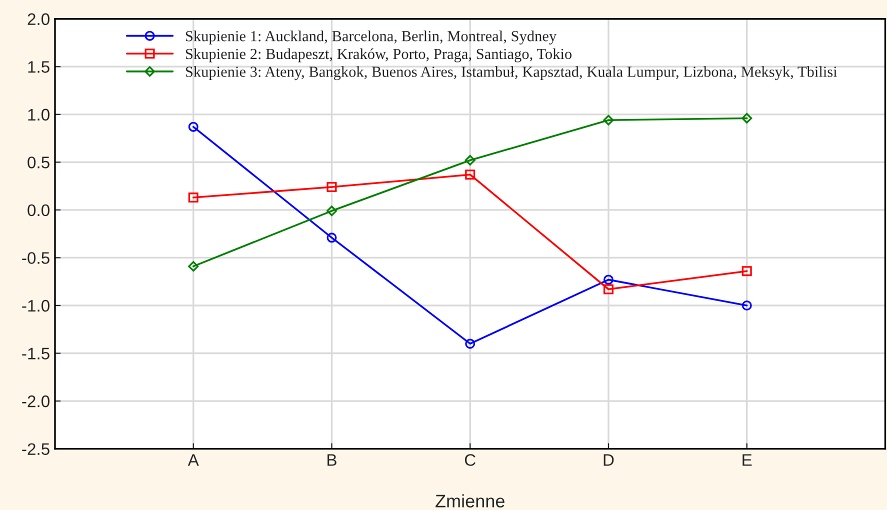 This screenshot has height=510, width=887. I want to click on y-tick-label: -2.0, so click(36, 401).